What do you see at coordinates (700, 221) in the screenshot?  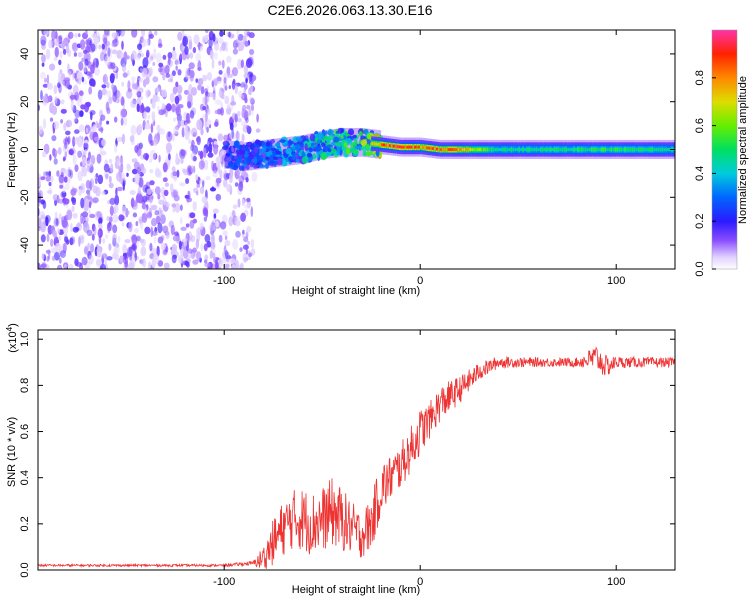 I see `colorbar-tick-label: 0.2` at bounding box center [700, 221].